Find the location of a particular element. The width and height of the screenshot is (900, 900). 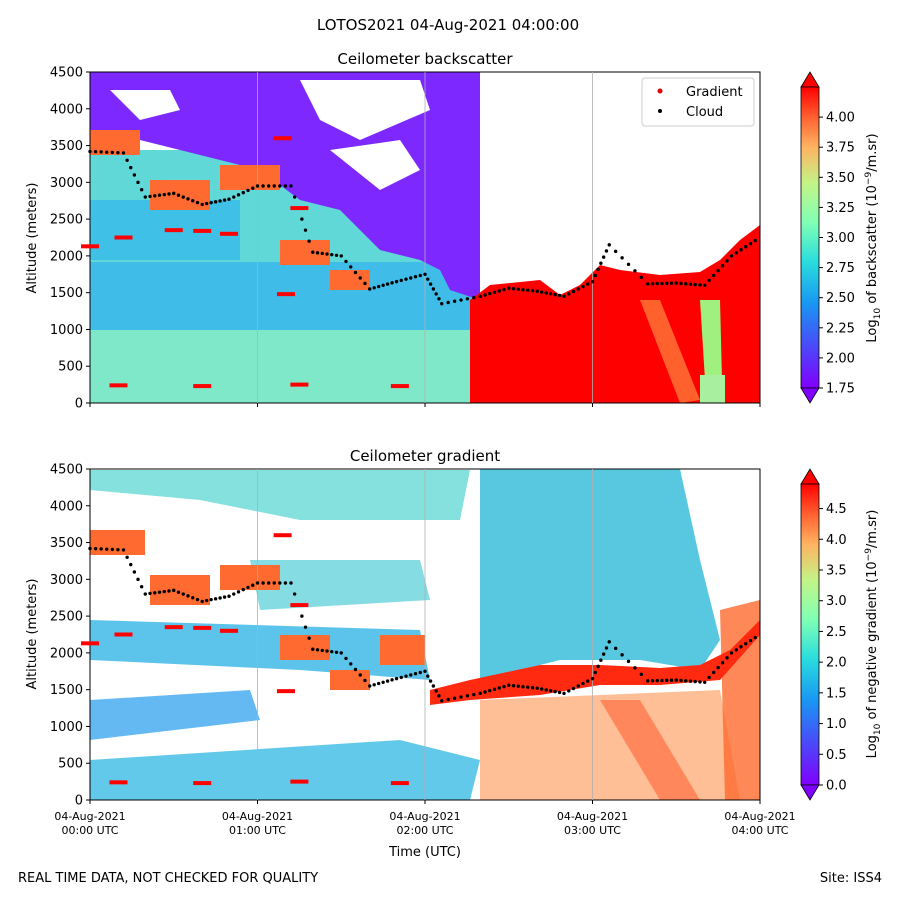

top-ylabel: Altitude (meters) is located at coordinates (32, 238).